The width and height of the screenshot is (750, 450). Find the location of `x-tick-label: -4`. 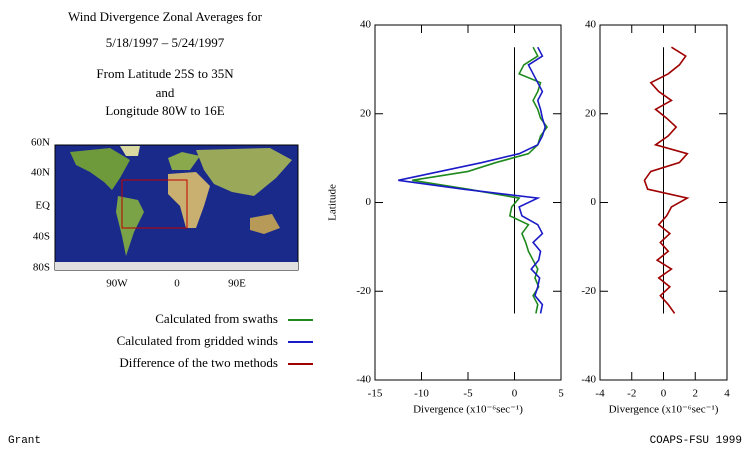

x-tick-label: -4 is located at coordinates (600, 394).